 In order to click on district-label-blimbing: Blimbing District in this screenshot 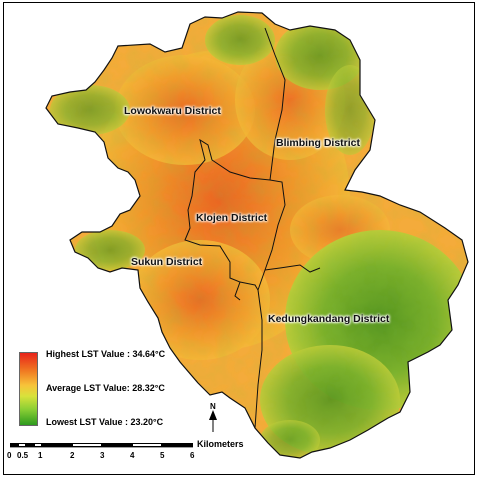, I will do `click(318, 143)`.